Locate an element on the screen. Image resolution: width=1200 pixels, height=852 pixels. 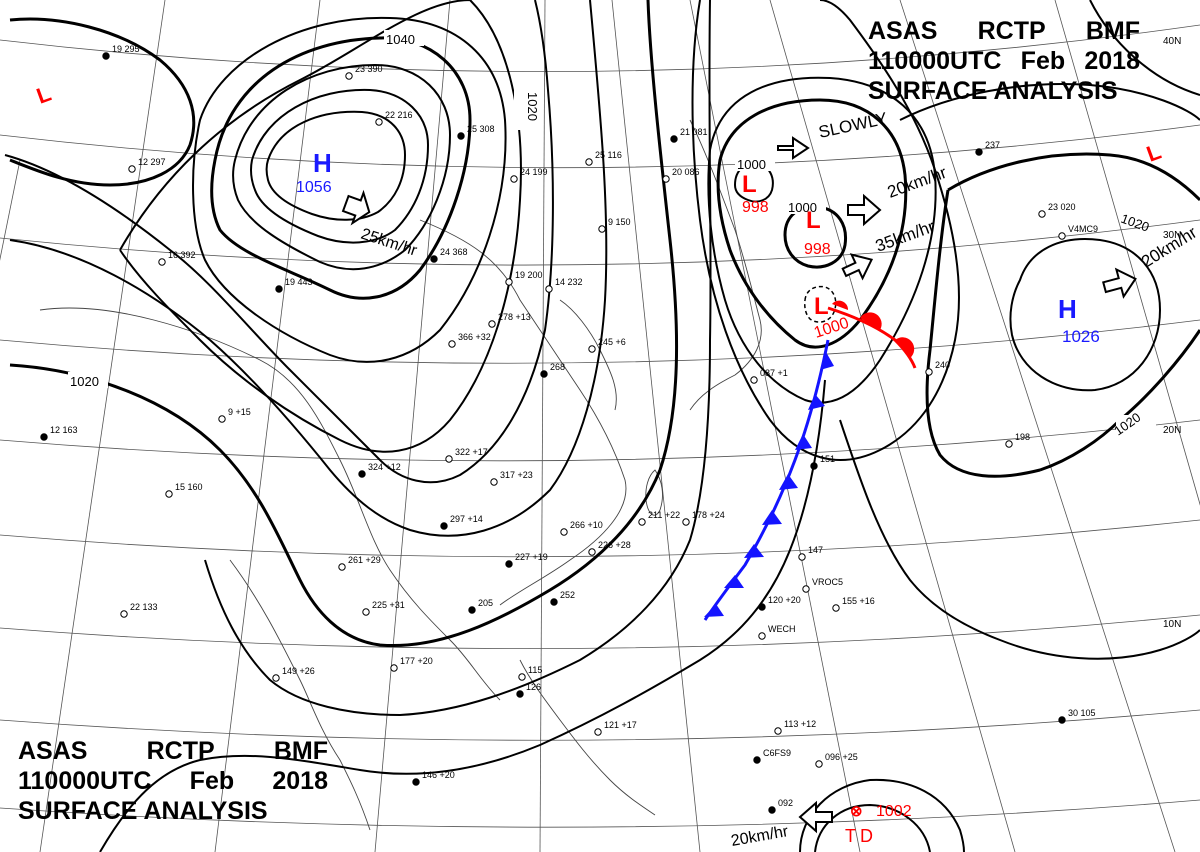
station-label: C6FS9 is located at coordinates (777, 753).